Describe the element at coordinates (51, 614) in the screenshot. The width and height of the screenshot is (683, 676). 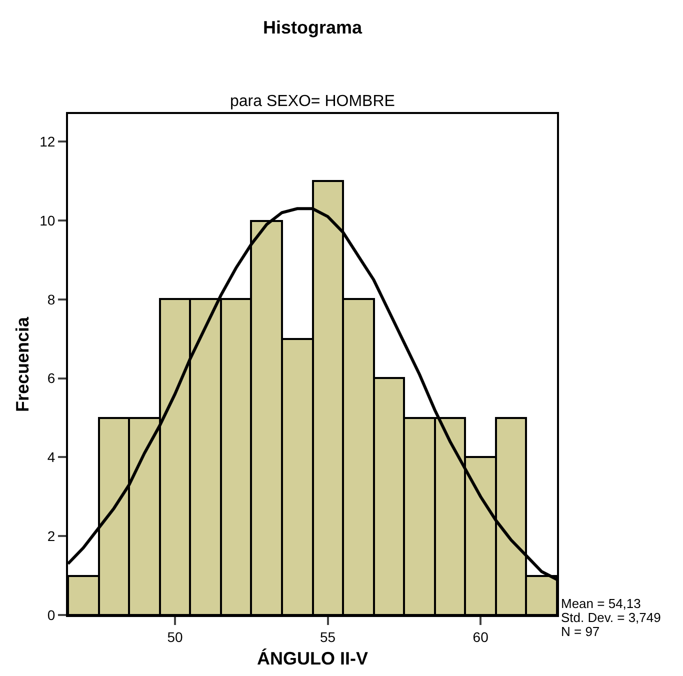
I see `y-tick-label: 0` at that location.